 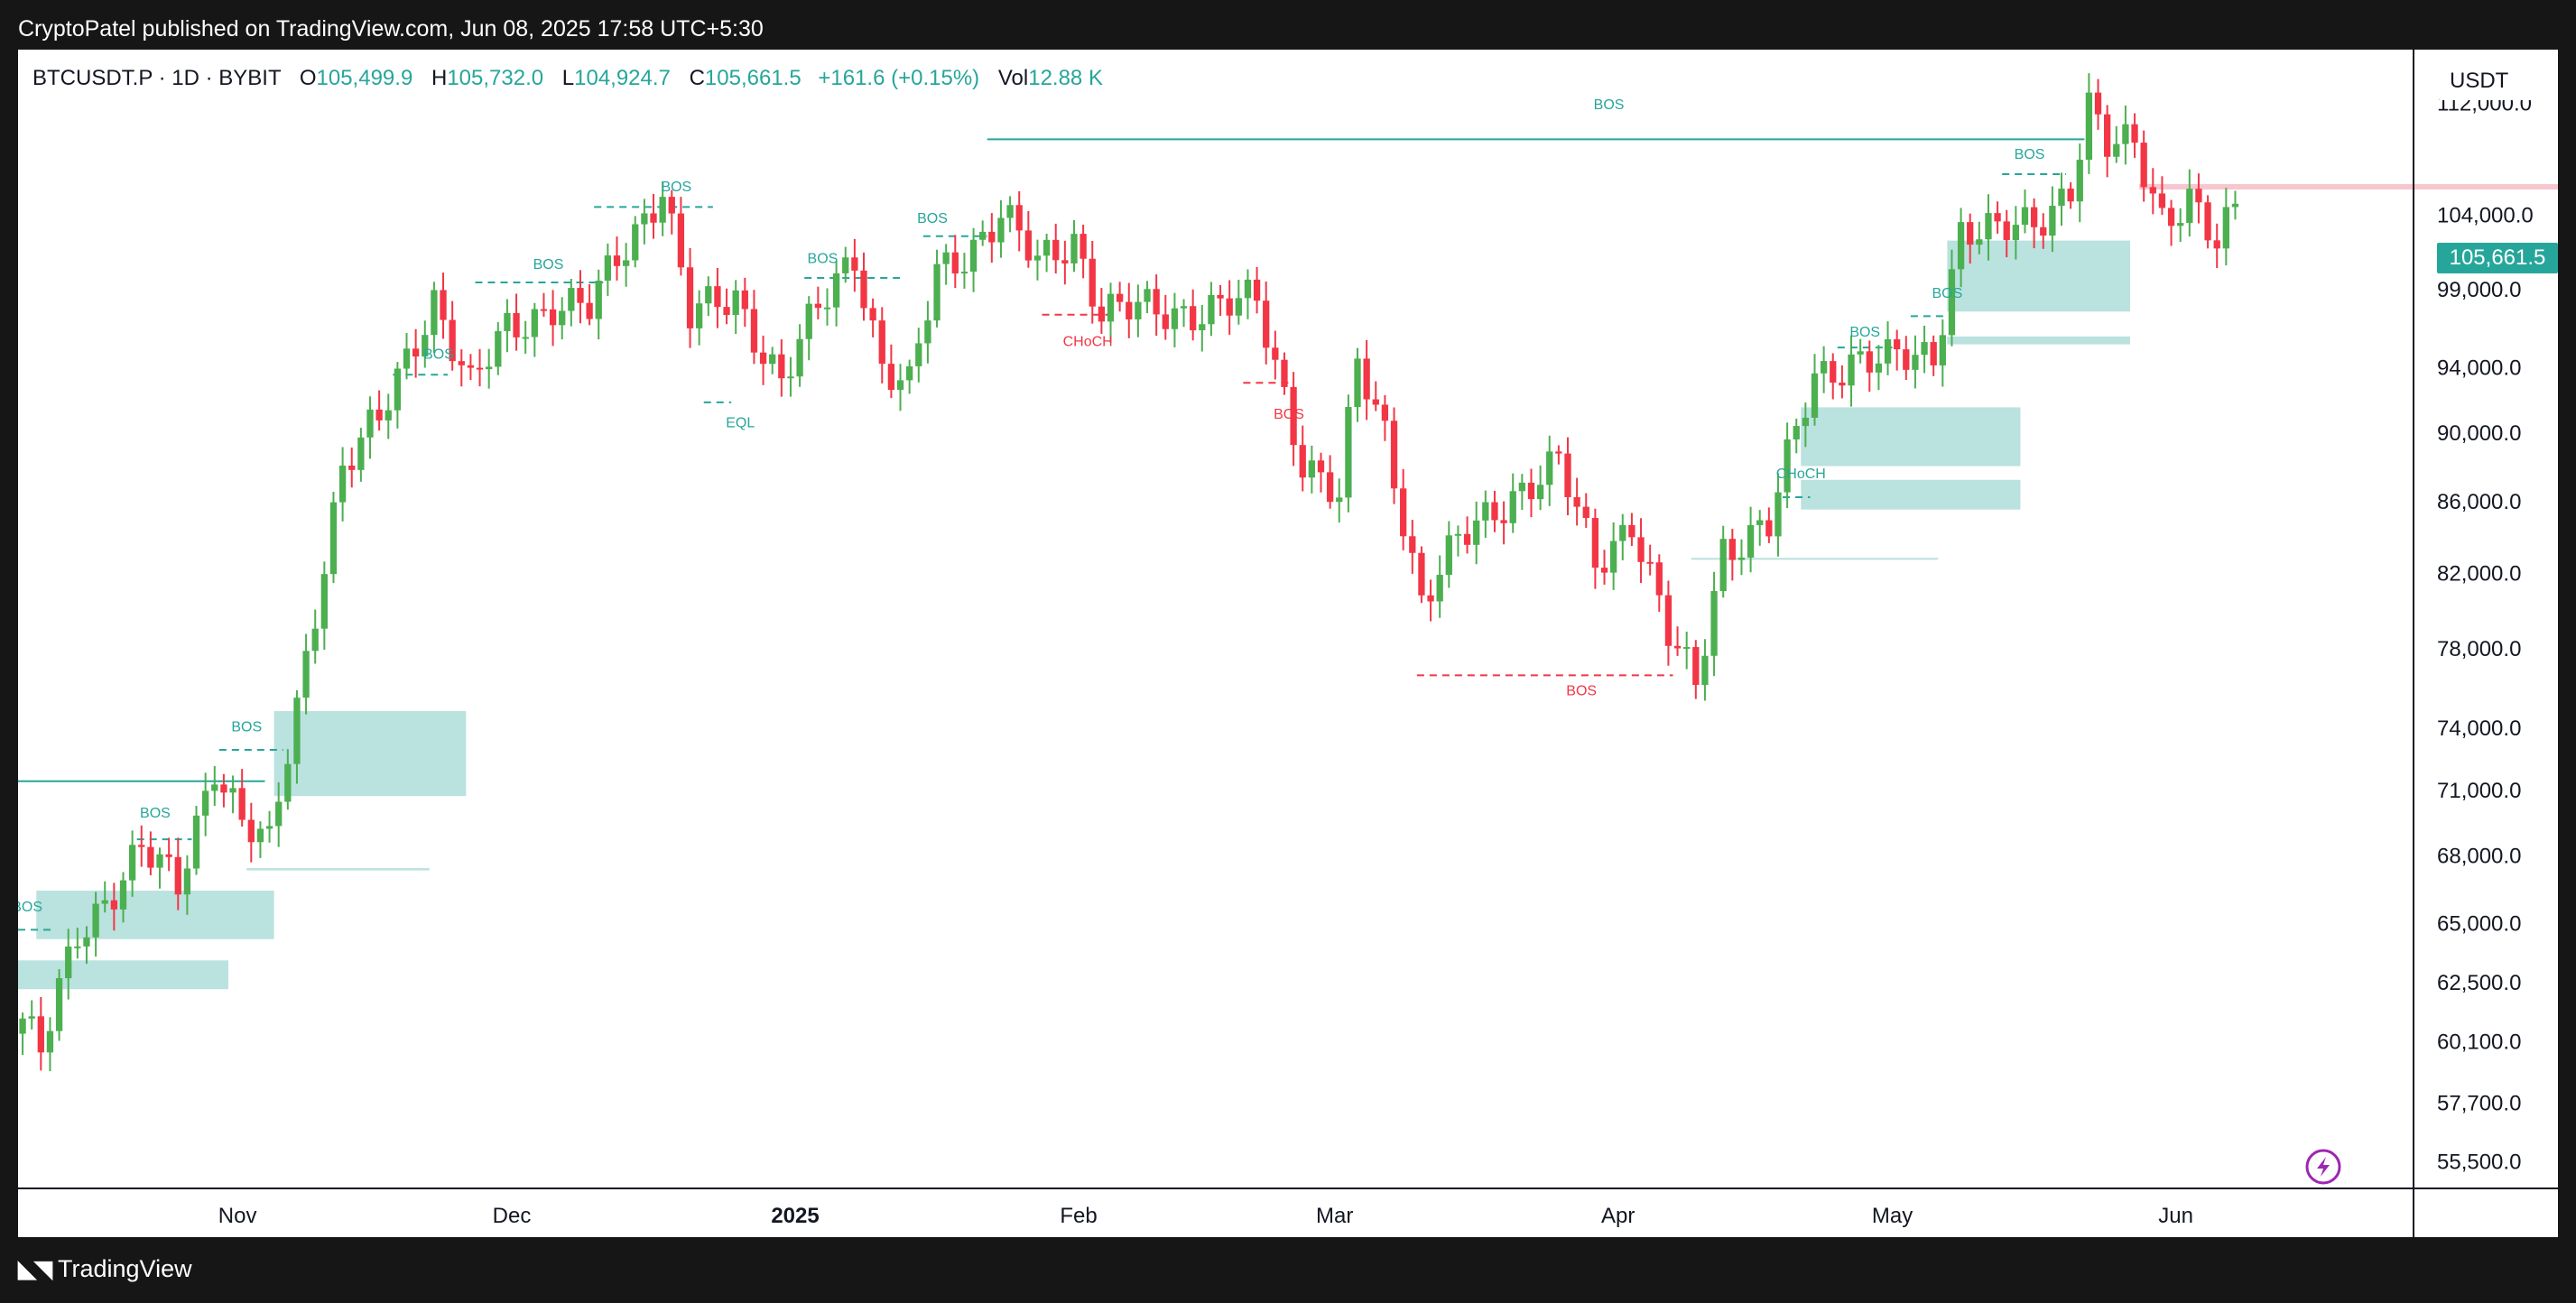 I want to click on high-value: 105,732.0, so click(x=496, y=78).